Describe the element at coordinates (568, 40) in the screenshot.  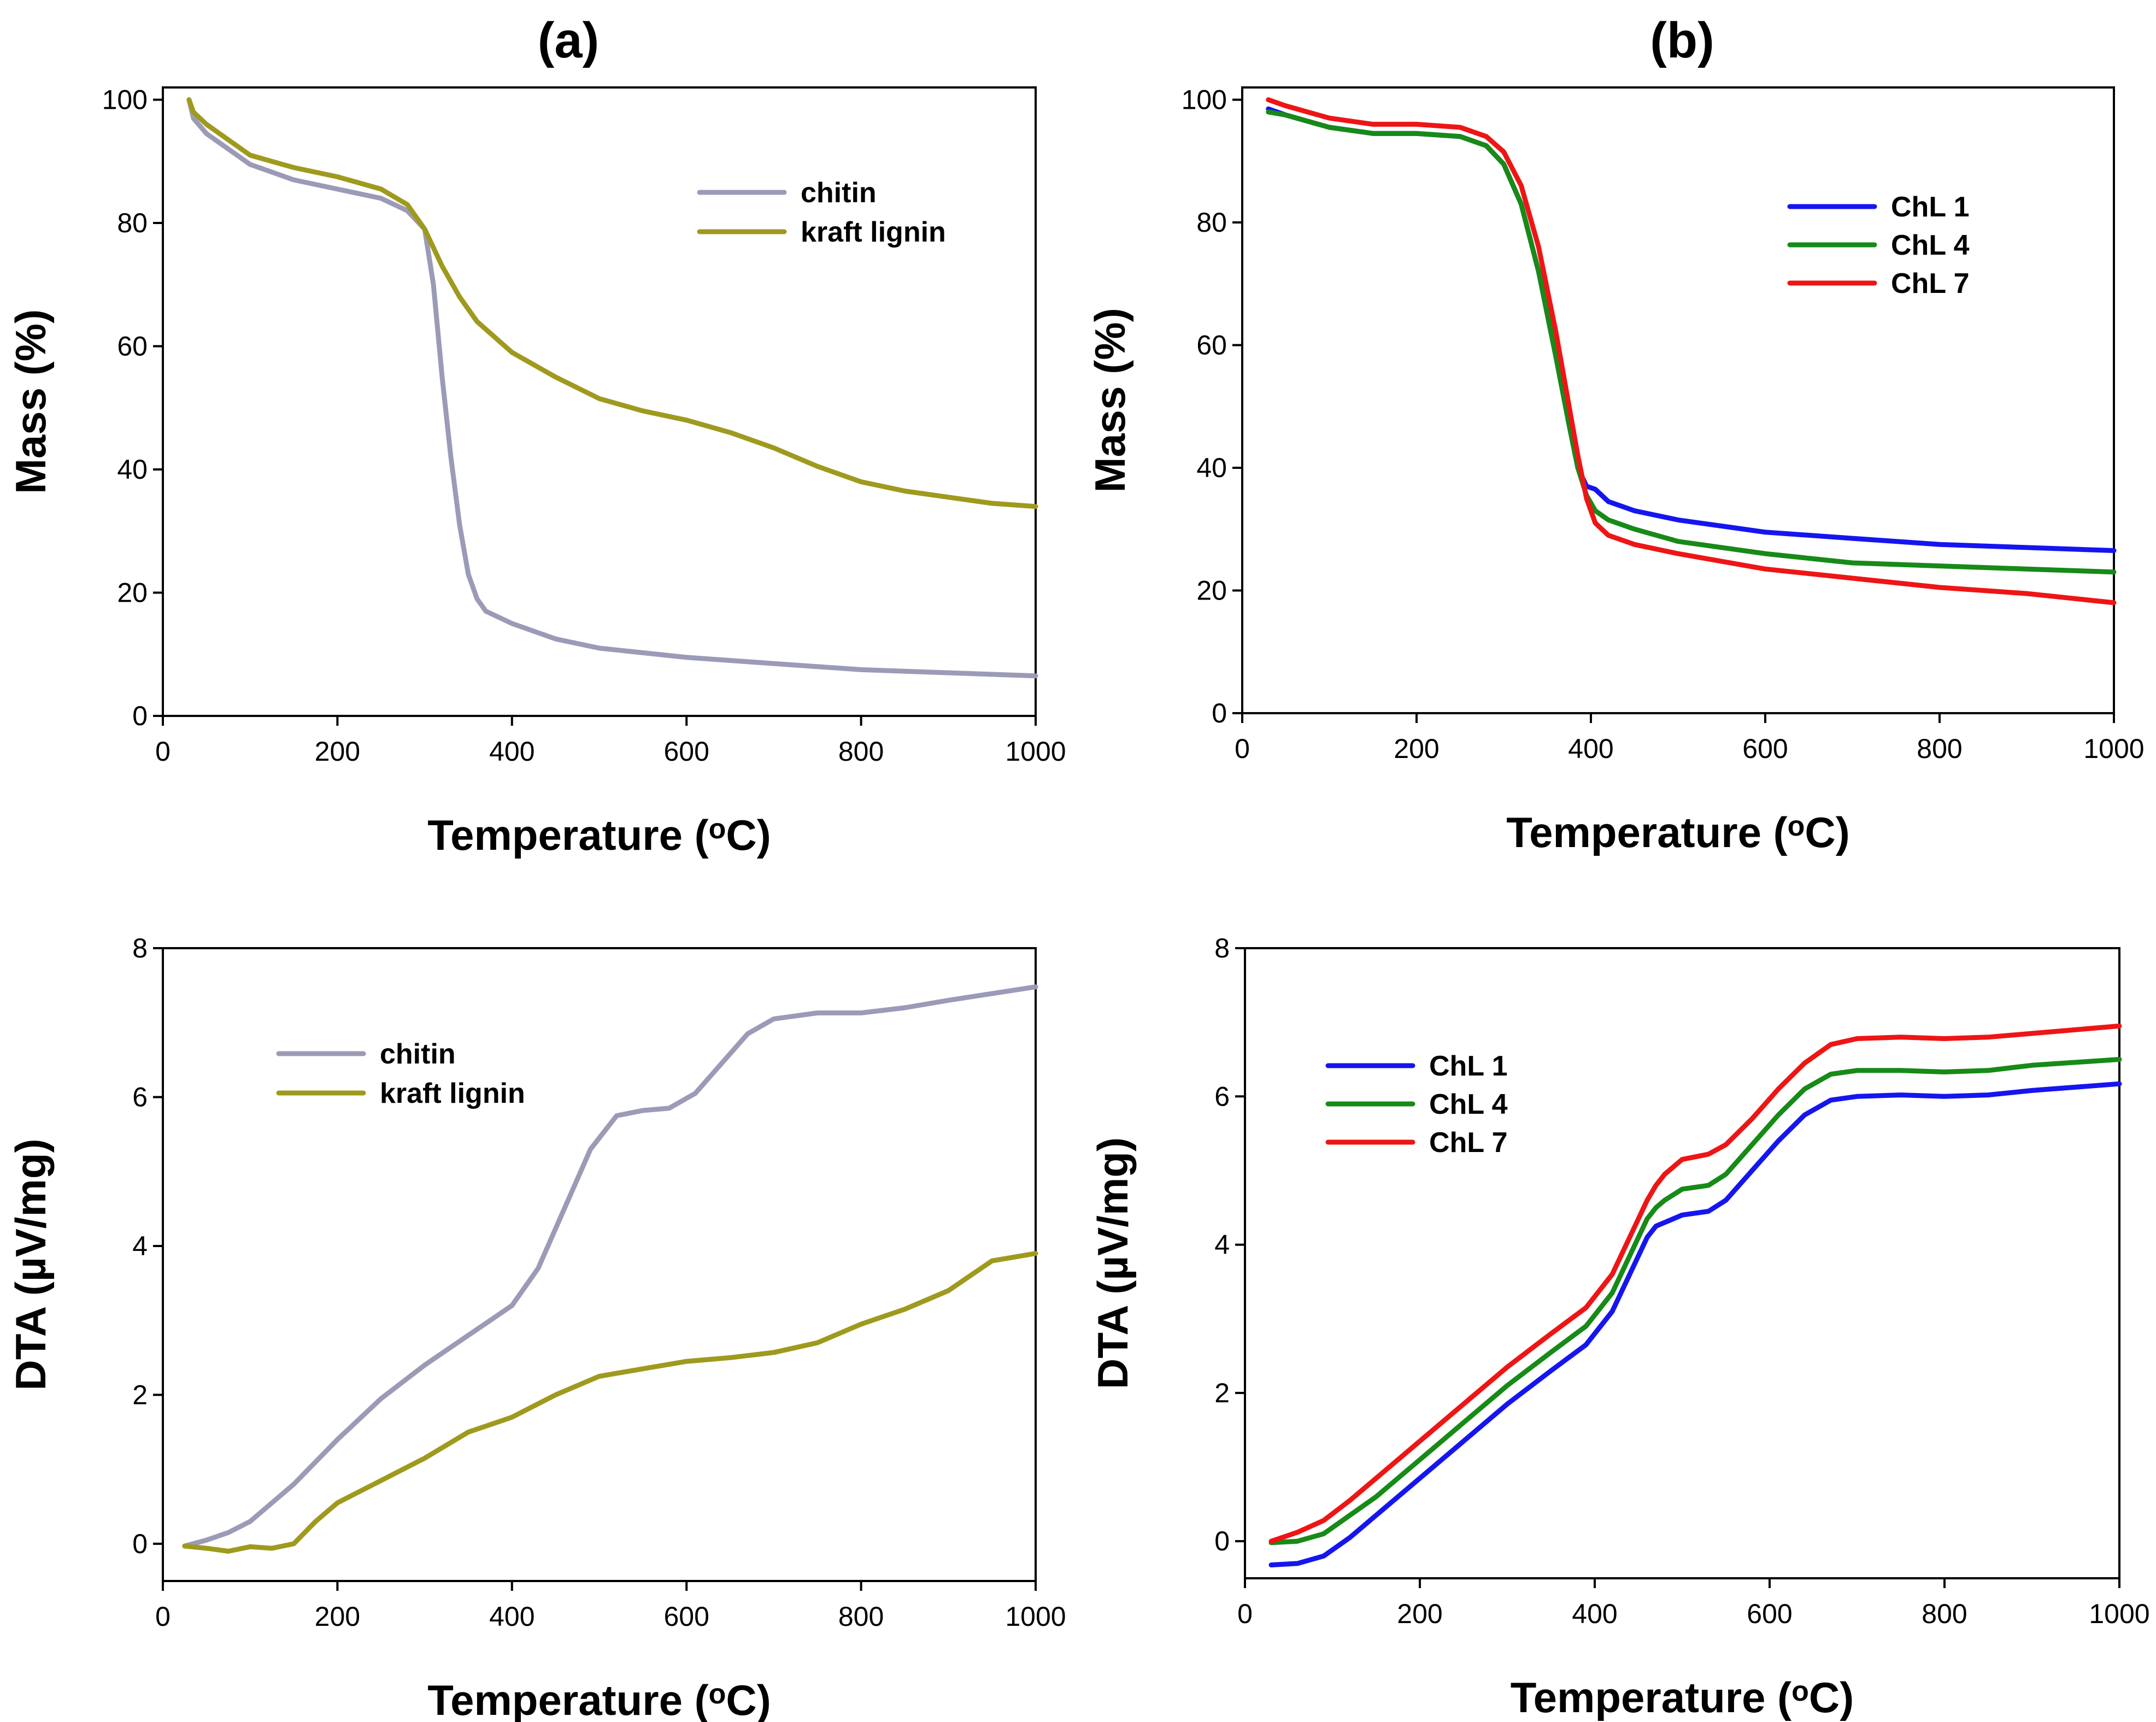
I see `panel-label-a: (a)` at that location.